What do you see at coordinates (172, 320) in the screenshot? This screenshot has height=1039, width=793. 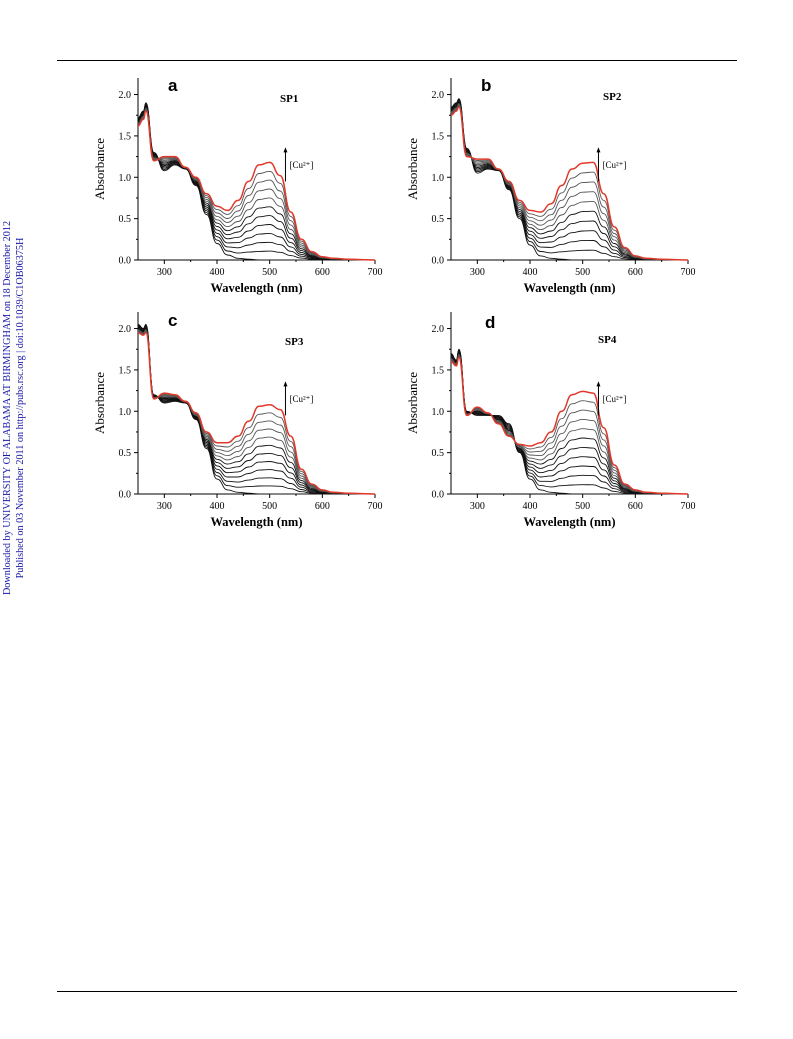 I see `panel-letter: c` at bounding box center [172, 320].